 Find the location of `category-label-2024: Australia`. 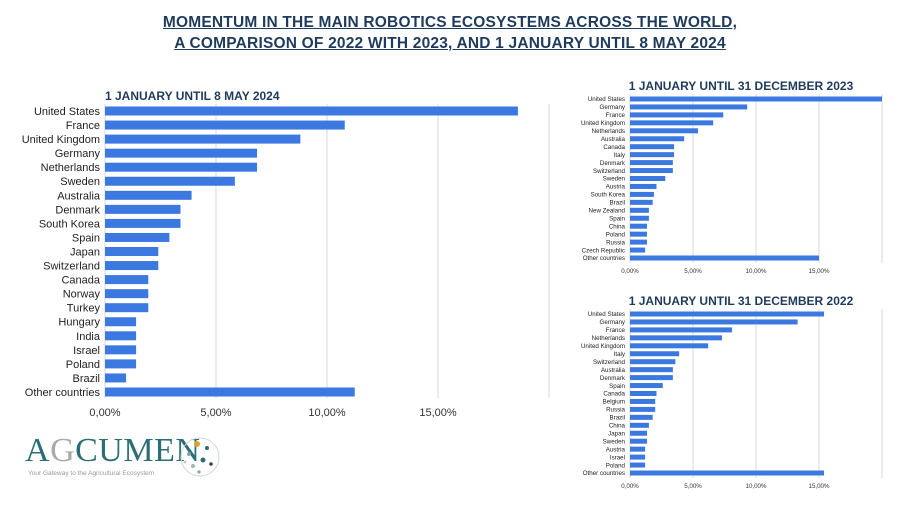

category-label-2024: Australia is located at coordinates (79, 196).